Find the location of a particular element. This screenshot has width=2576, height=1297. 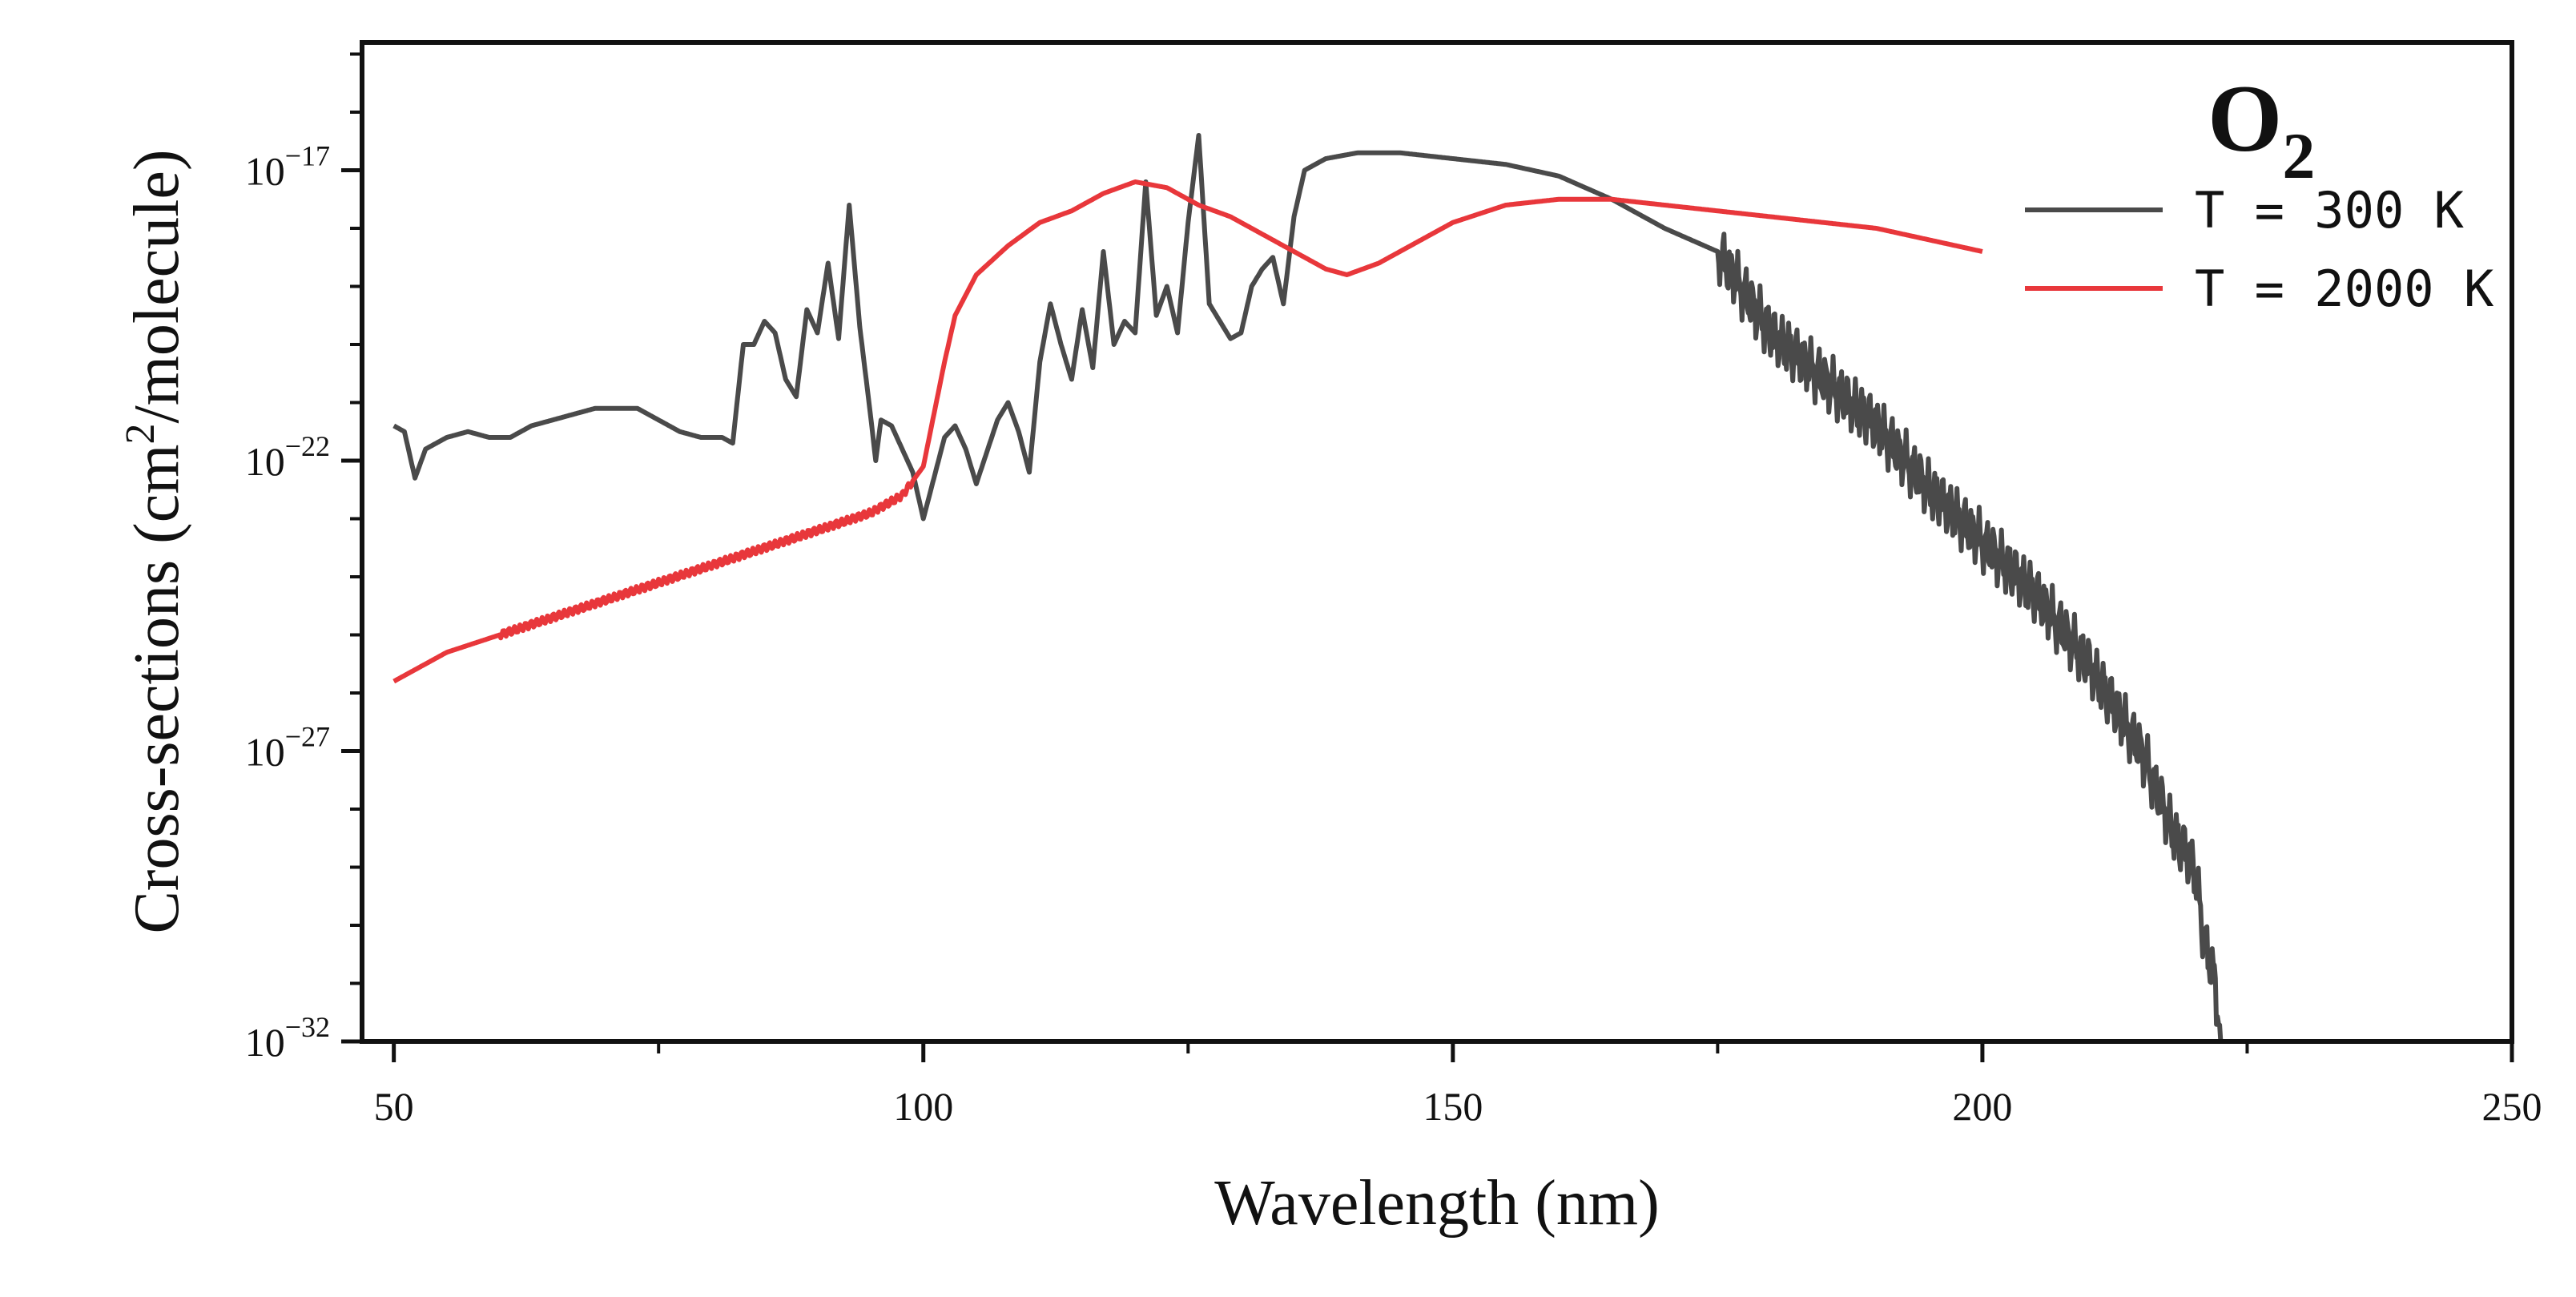

legend-label-300k: T = 300 K is located at coordinates (2330, 210).